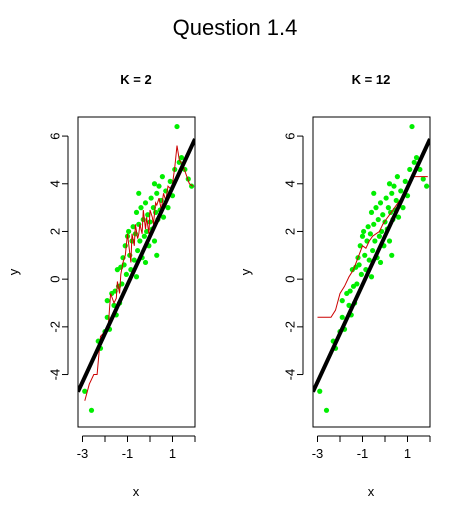 This screenshot has width=471, height=521. What do you see at coordinates (13, 271) in the screenshot?
I see `panel-k2-ylabel: y` at bounding box center [13, 271].